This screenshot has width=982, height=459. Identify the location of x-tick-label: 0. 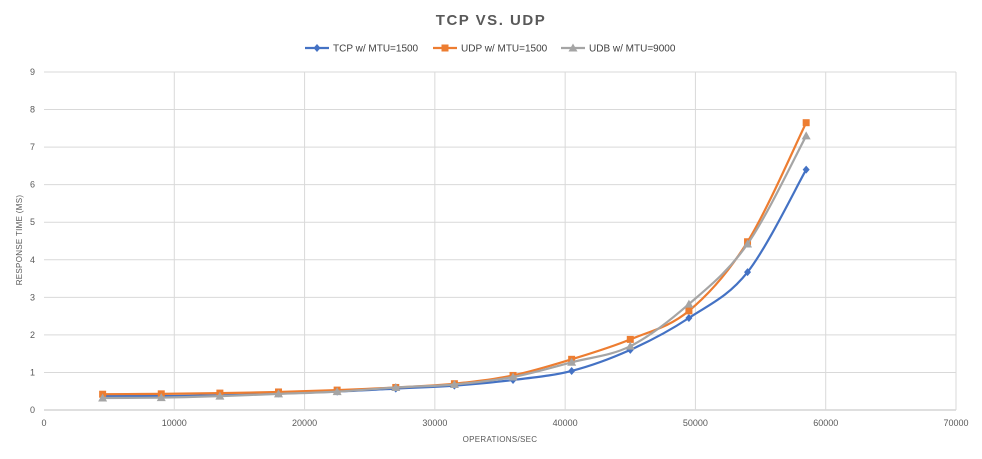
(43, 423).